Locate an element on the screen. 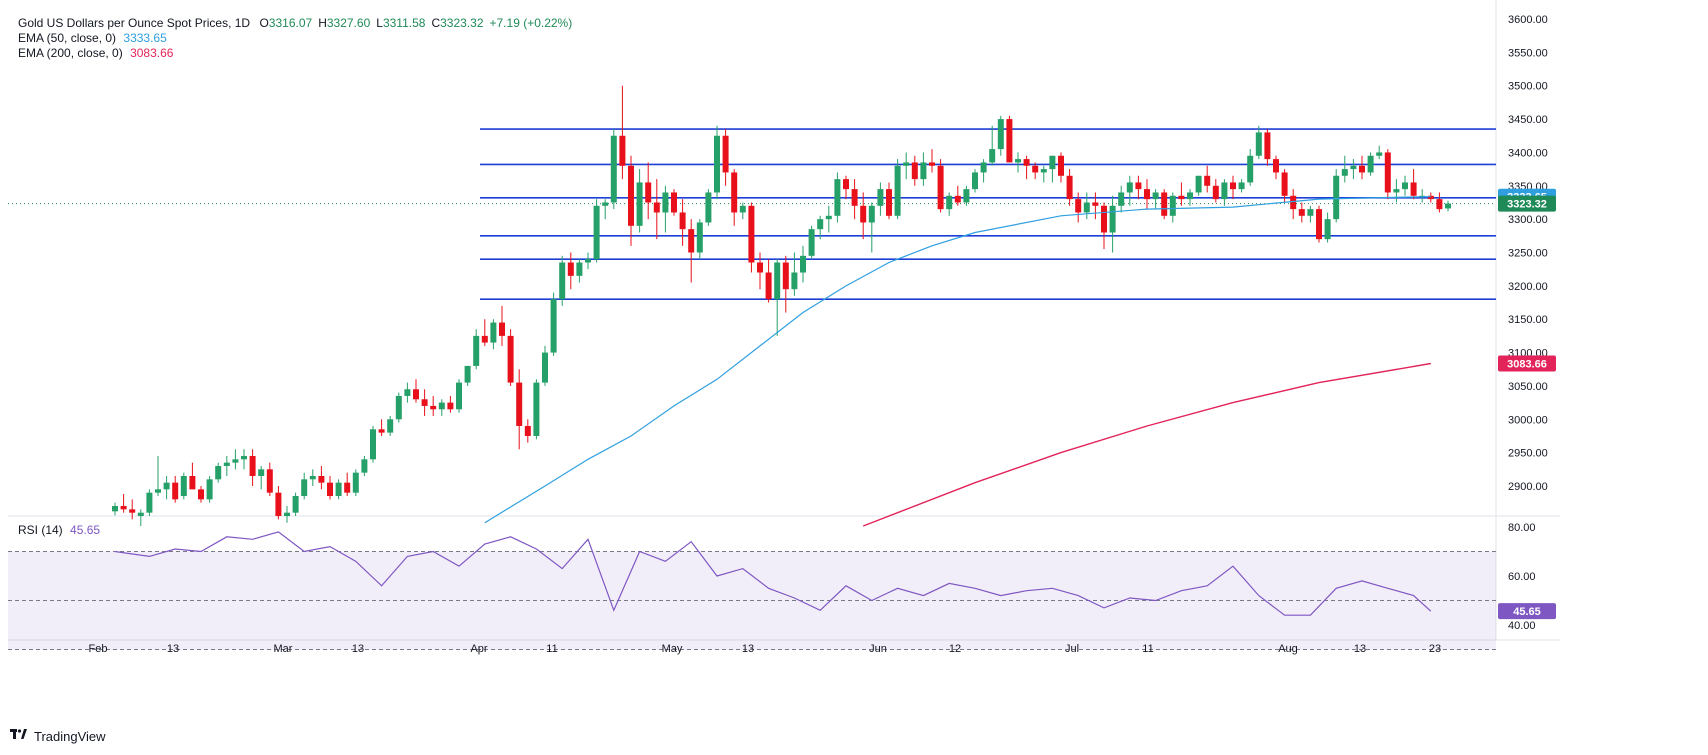 The image size is (1708, 755). price-tick-label: 3450.00 is located at coordinates (1528, 120).